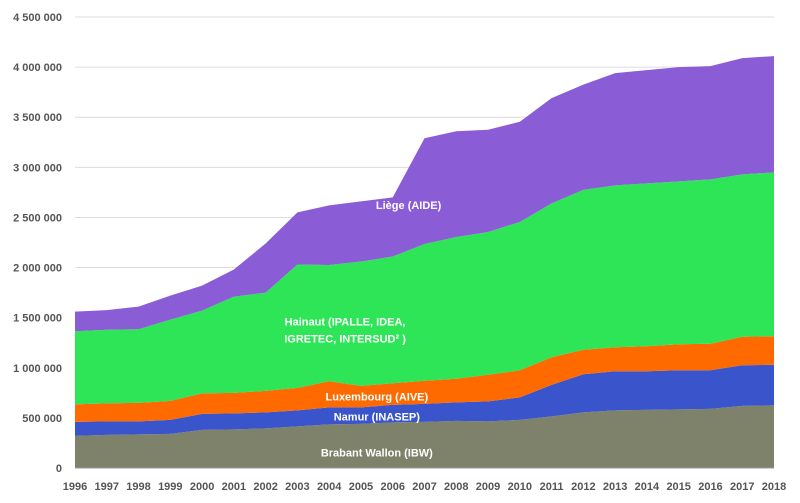  What do you see at coordinates (297, 487) in the screenshot?
I see `x-tick-label: 2003` at bounding box center [297, 487].